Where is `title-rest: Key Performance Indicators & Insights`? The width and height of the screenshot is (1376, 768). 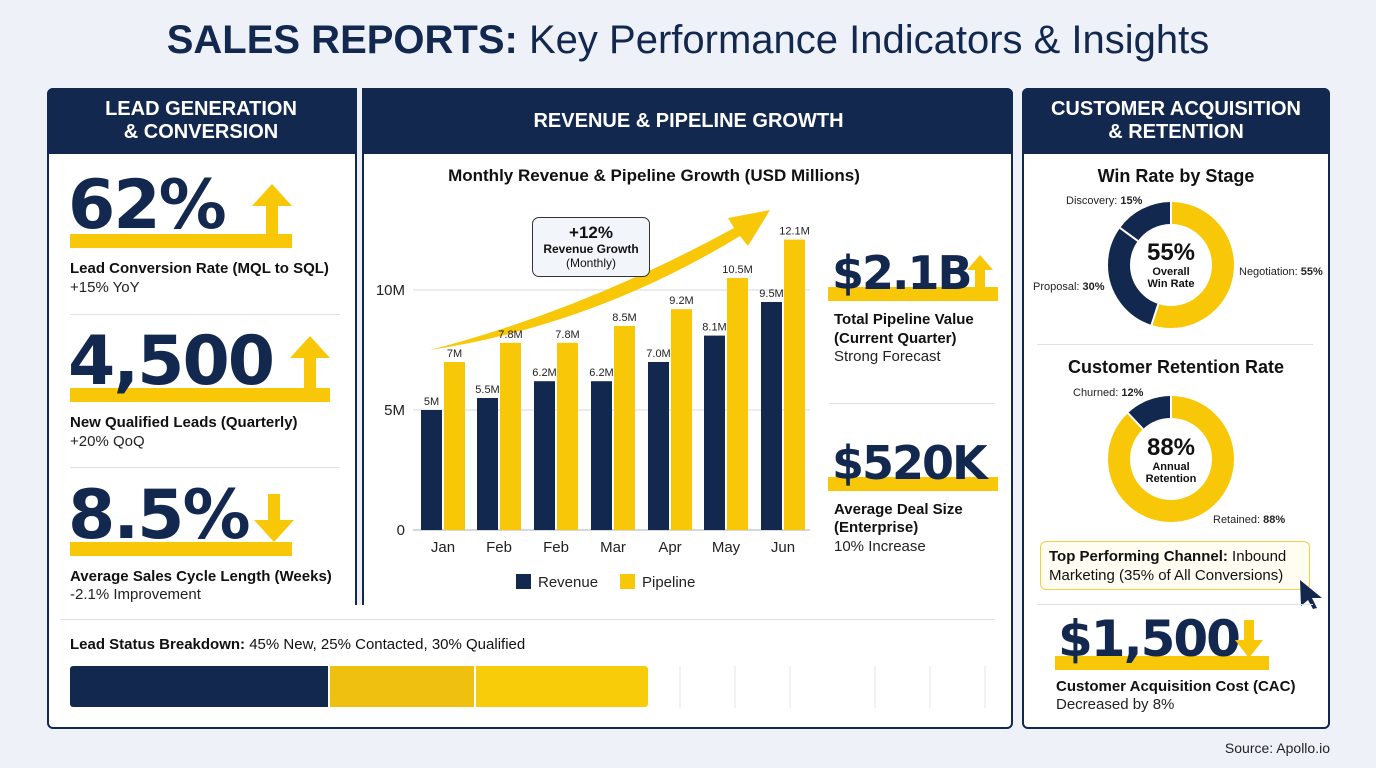
title-rest: Key Performance Indicators & Insights is located at coordinates (863, 40).